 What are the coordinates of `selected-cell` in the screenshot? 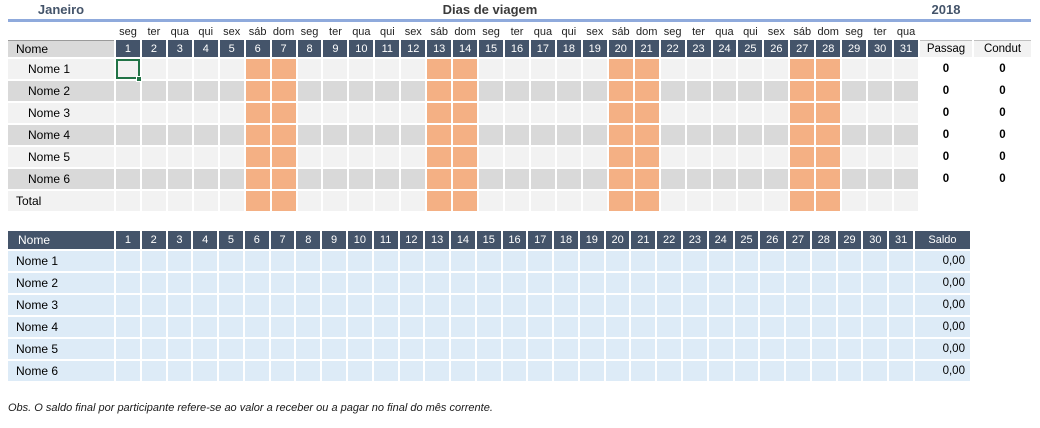 It's located at (129, 70).